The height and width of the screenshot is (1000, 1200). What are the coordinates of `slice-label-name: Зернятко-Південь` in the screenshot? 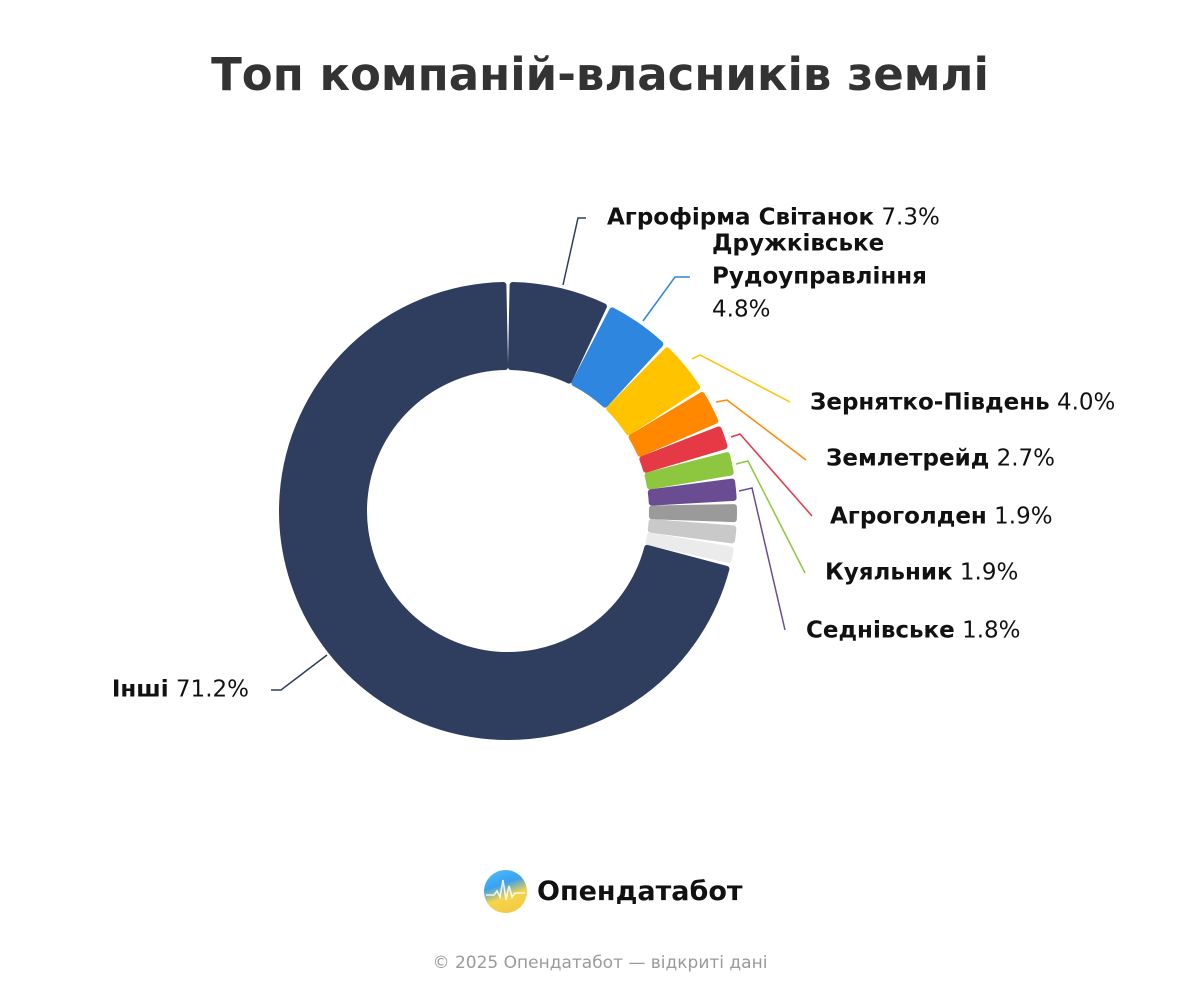 It's located at (930, 402).